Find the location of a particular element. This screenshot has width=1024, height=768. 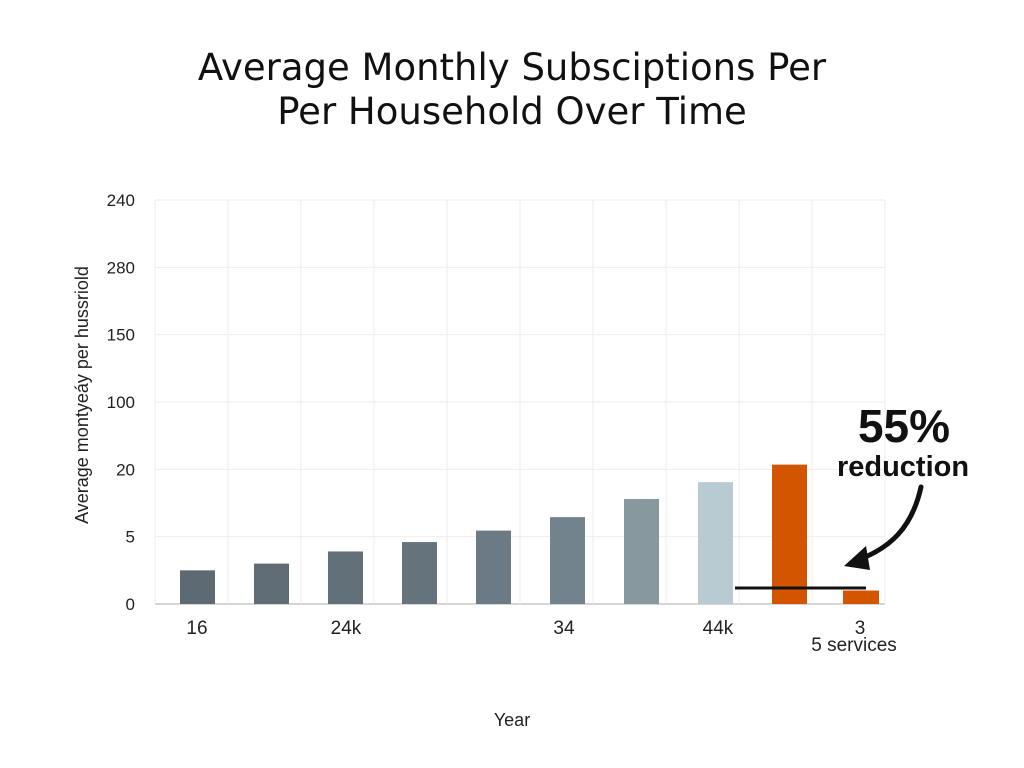

bars is located at coordinates (529, 534).